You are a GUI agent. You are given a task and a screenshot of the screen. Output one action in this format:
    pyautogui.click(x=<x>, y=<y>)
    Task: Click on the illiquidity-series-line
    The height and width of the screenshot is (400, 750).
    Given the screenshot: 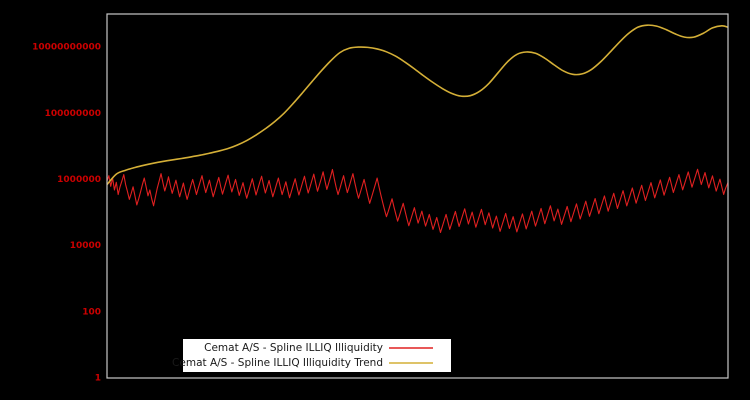 What is the action you would take?
    pyautogui.click(x=417, y=201)
    